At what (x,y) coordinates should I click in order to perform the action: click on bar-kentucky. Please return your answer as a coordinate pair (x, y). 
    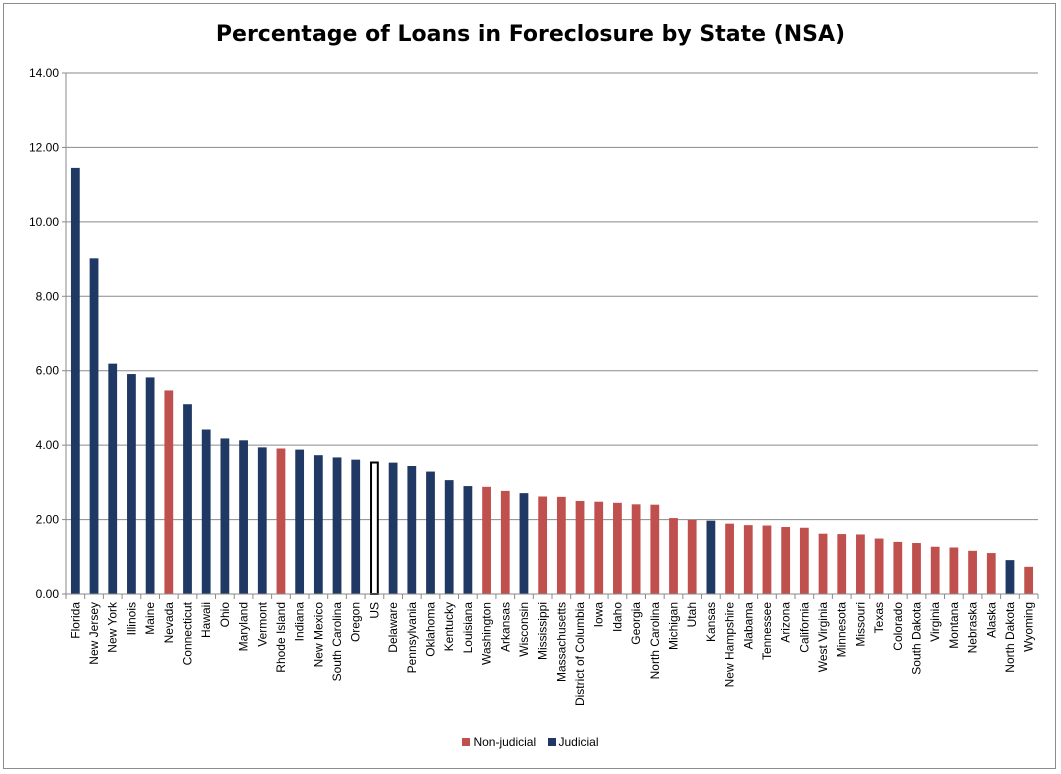
    Looking at the image, I should click on (449, 537).